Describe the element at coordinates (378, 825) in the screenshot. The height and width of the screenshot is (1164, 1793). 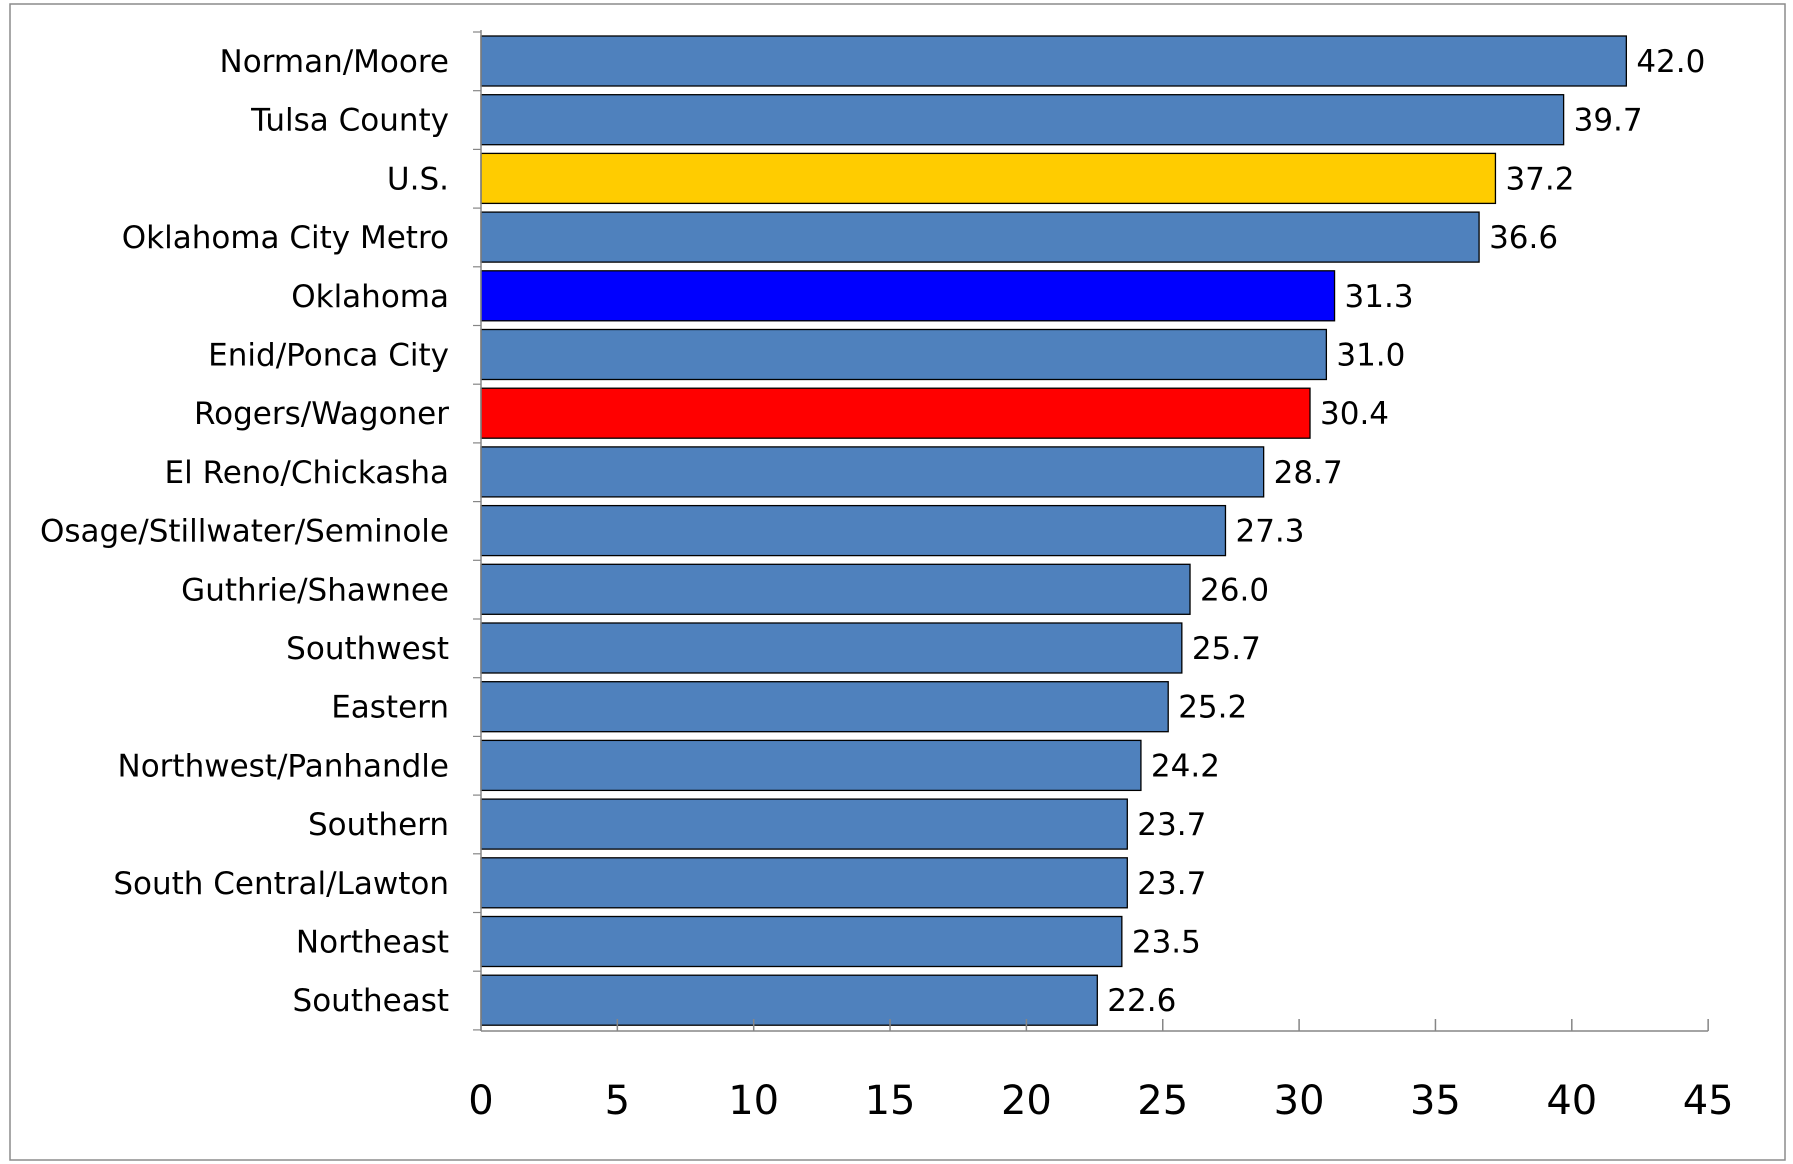
I see `category-label: Southern` at that location.